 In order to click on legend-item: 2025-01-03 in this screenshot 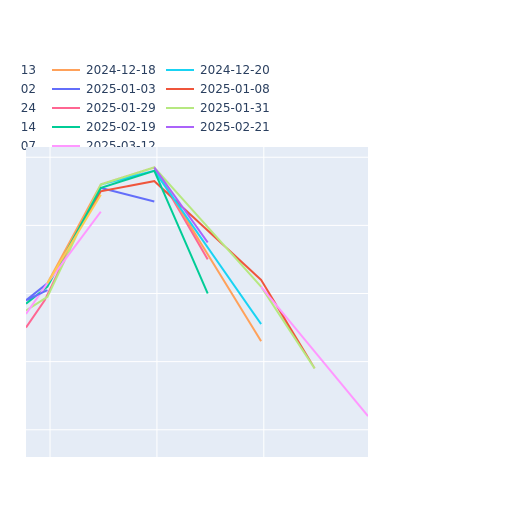, I will do `click(104, 89)`.